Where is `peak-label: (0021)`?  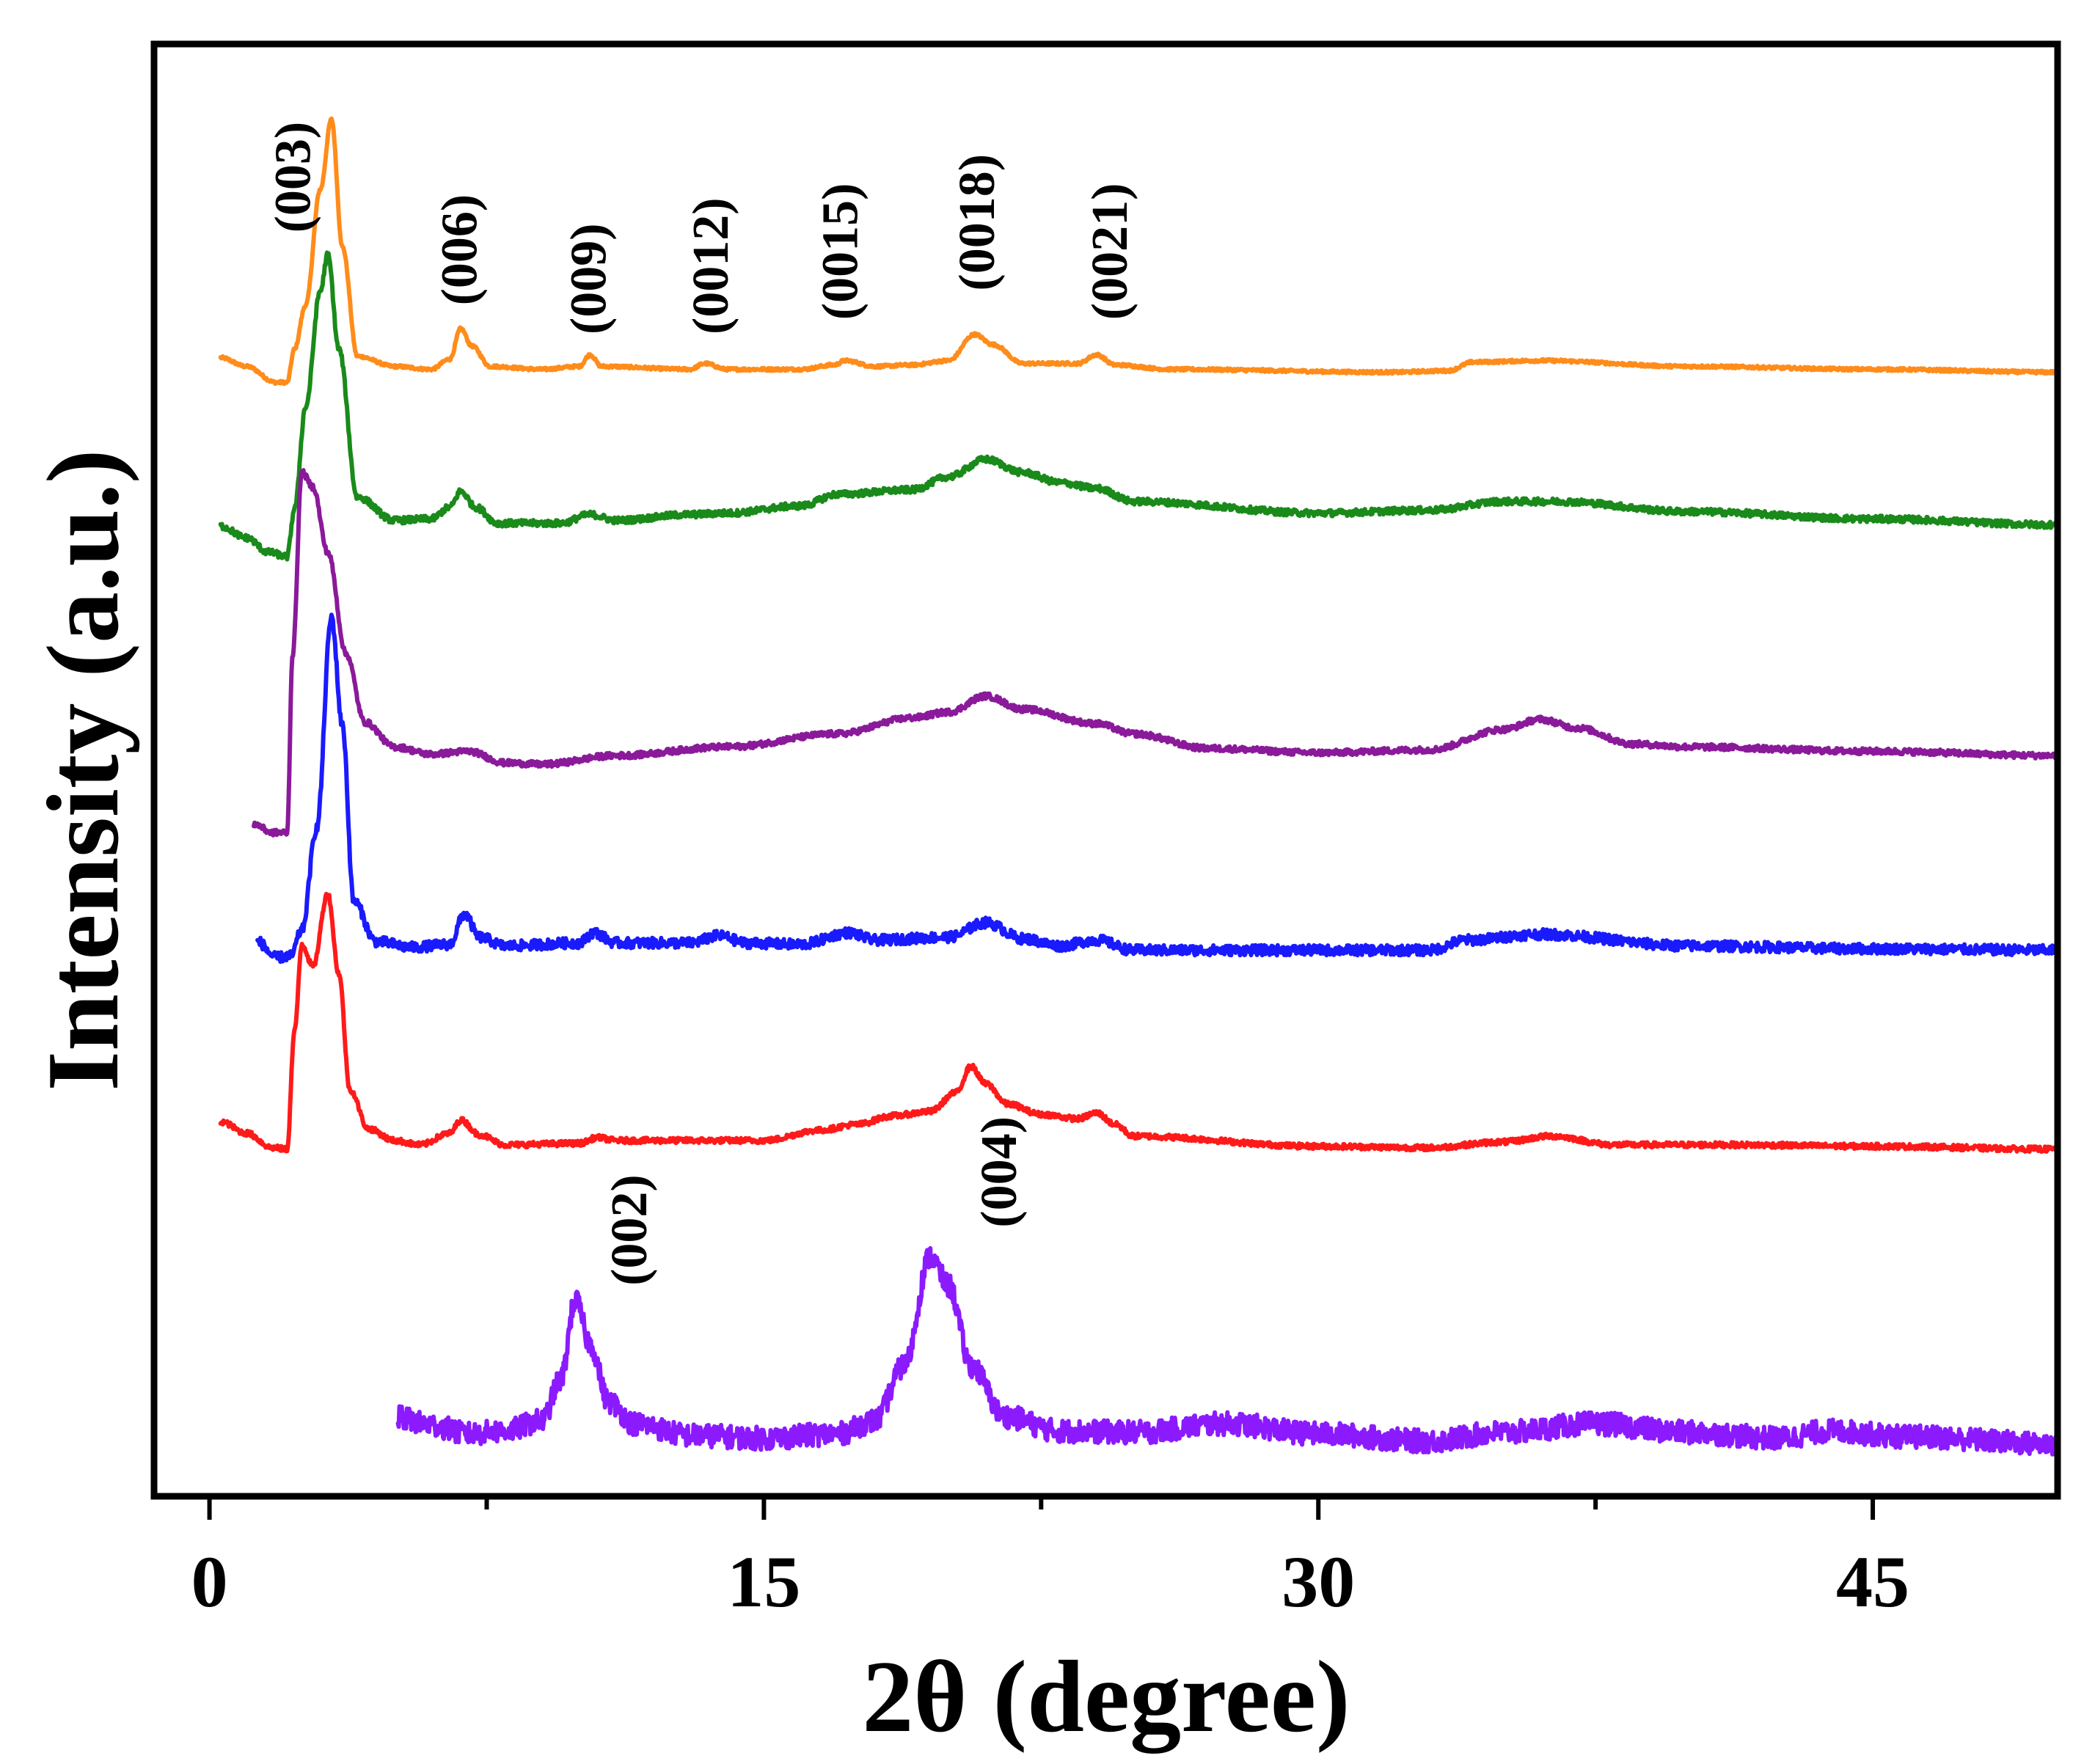 peak-label: (0021) is located at coordinates (1110, 252).